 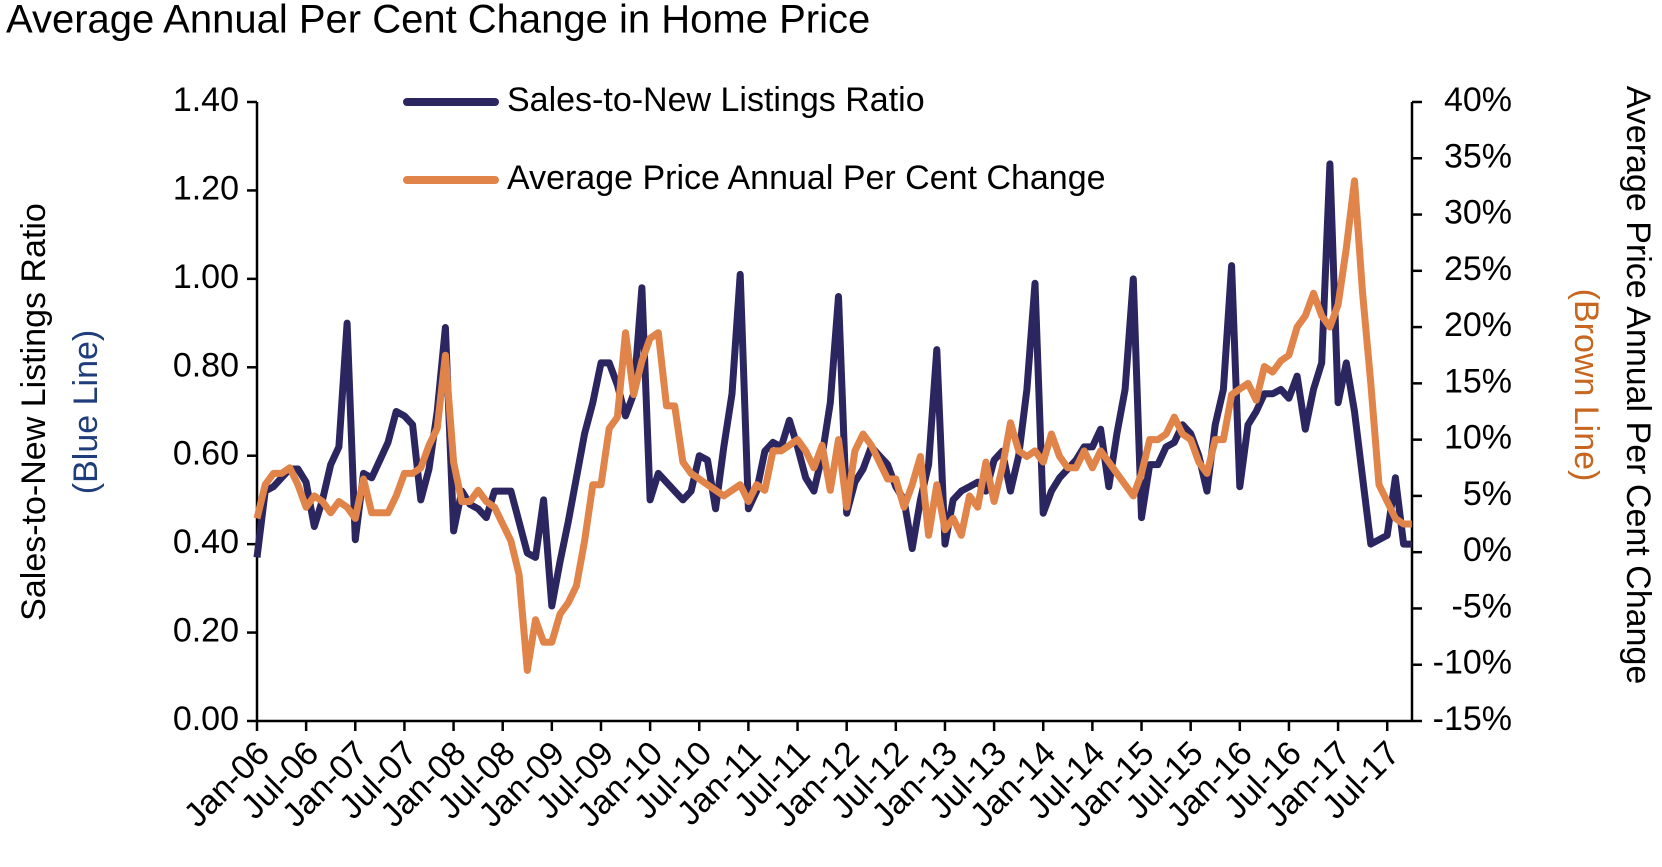 I want to click on y2-tick-label: 40%, so click(x=1478, y=100).